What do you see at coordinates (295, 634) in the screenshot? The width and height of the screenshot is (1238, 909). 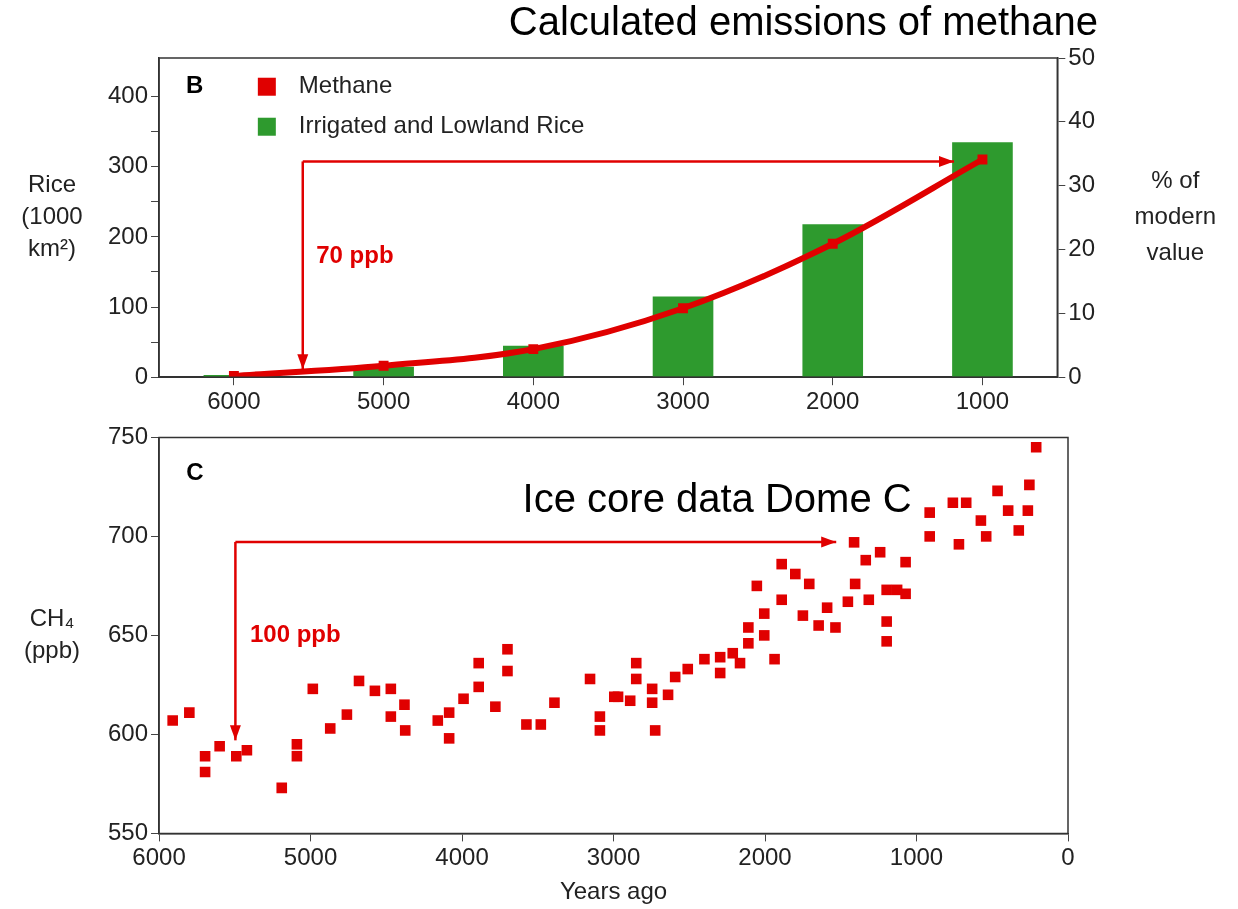 I see `annotation: 100 ppb` at bounding box center [295, 634].